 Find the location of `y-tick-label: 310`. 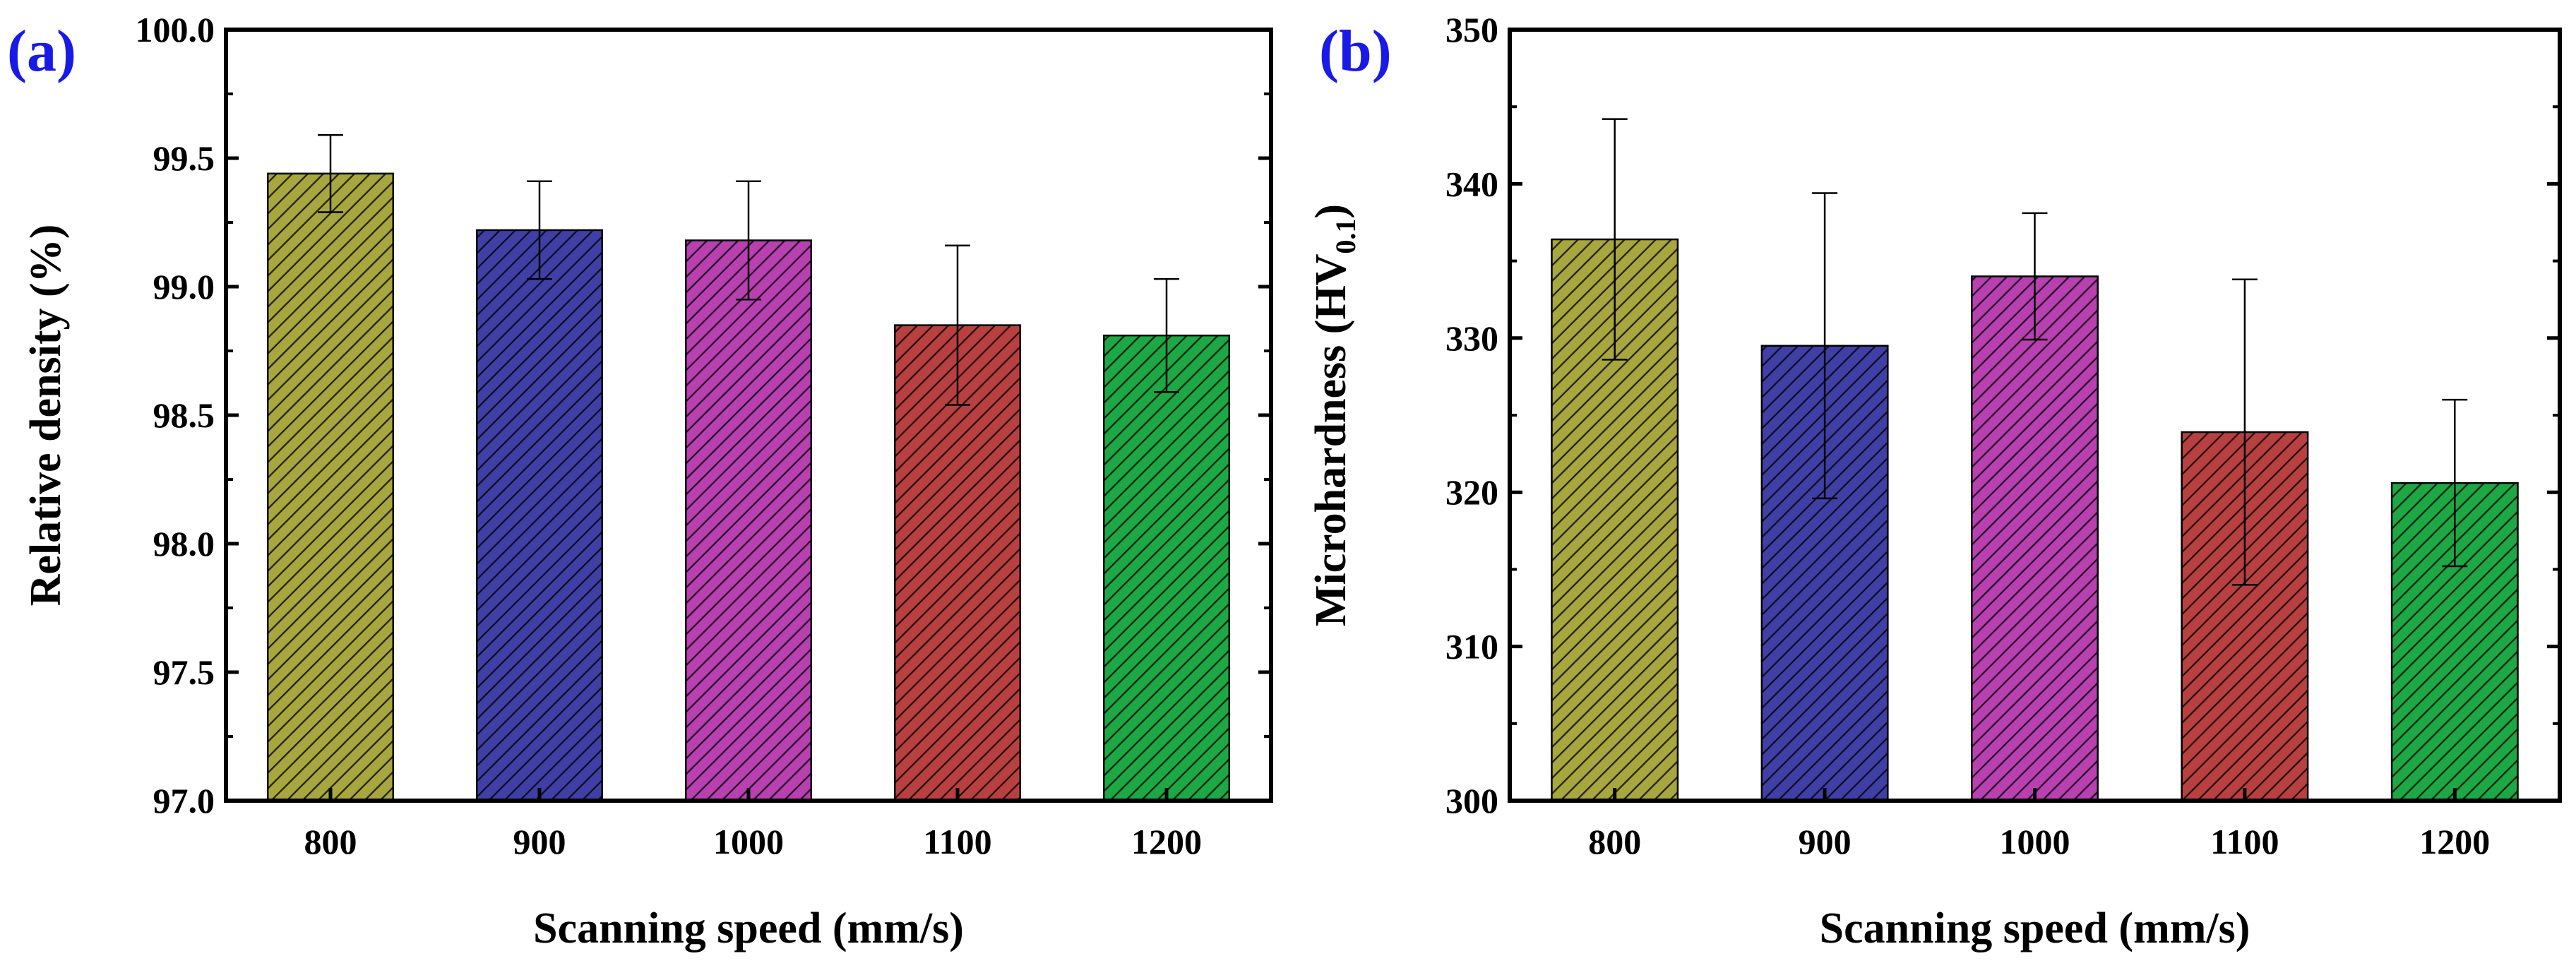

y-tick-label: 310 is located at coordinates (1471, 647).